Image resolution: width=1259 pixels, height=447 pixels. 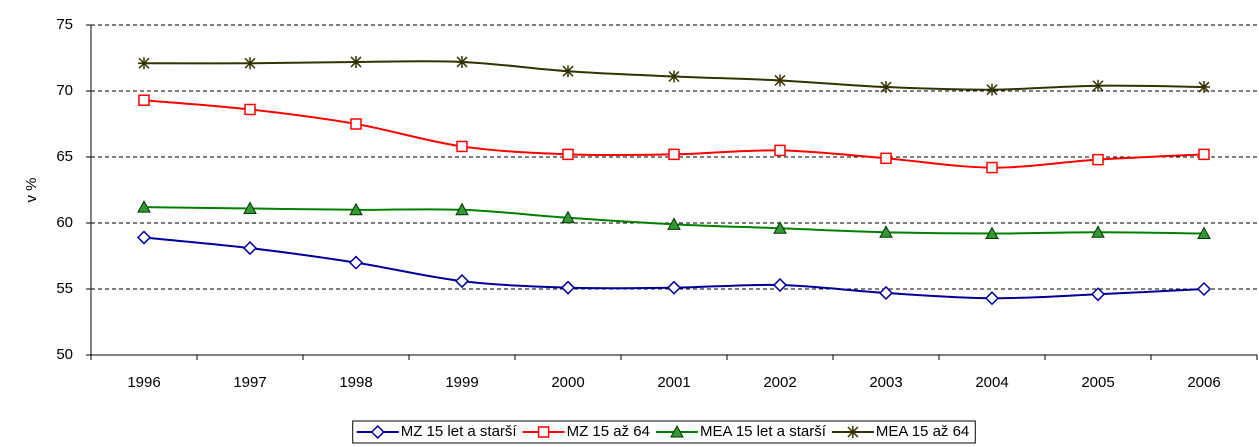 I want to click on x-tick-label: 2006, so click(x=1203, y=382).